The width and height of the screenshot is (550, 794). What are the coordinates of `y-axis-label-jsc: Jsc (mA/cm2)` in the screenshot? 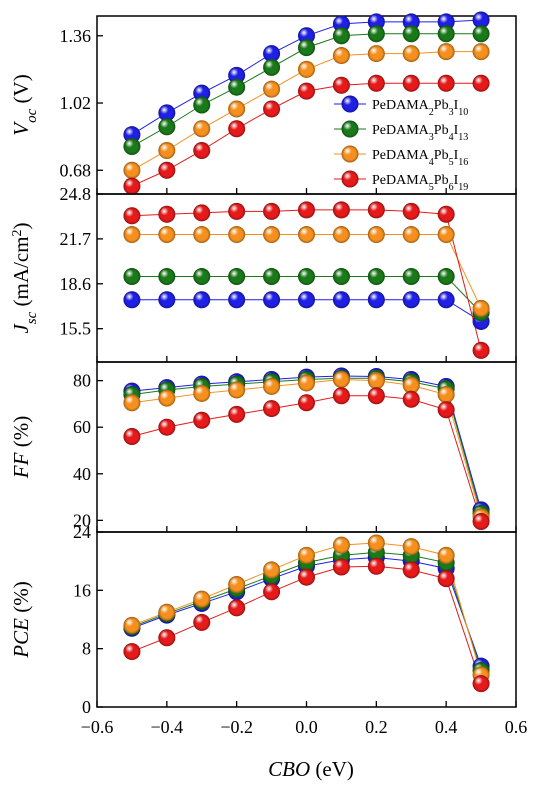 It's located at (24, 277).